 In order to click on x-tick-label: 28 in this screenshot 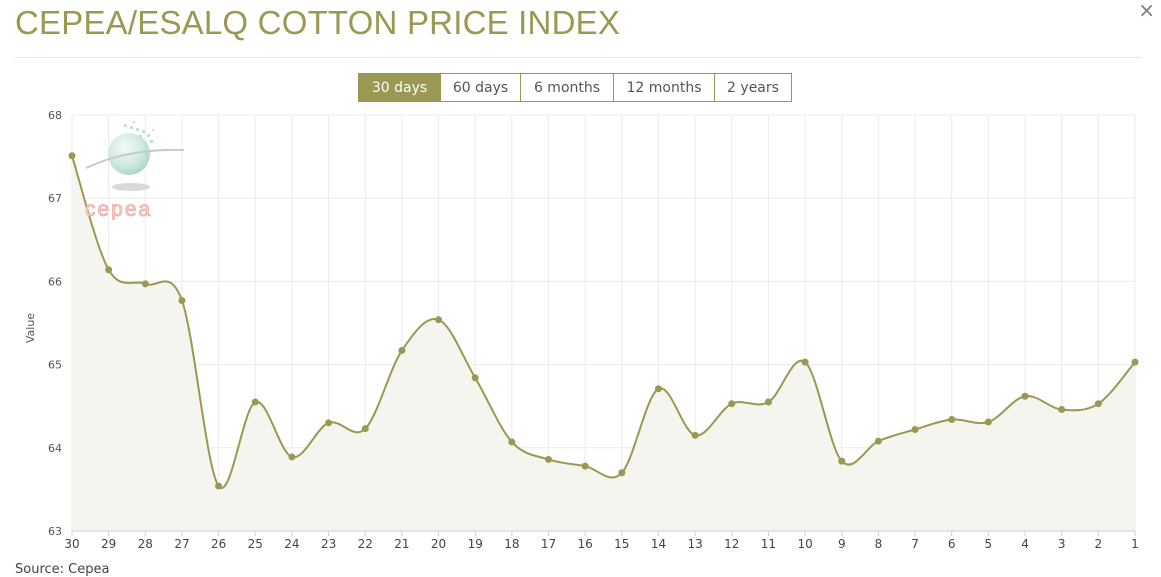, I will do `click(145, 544)`.